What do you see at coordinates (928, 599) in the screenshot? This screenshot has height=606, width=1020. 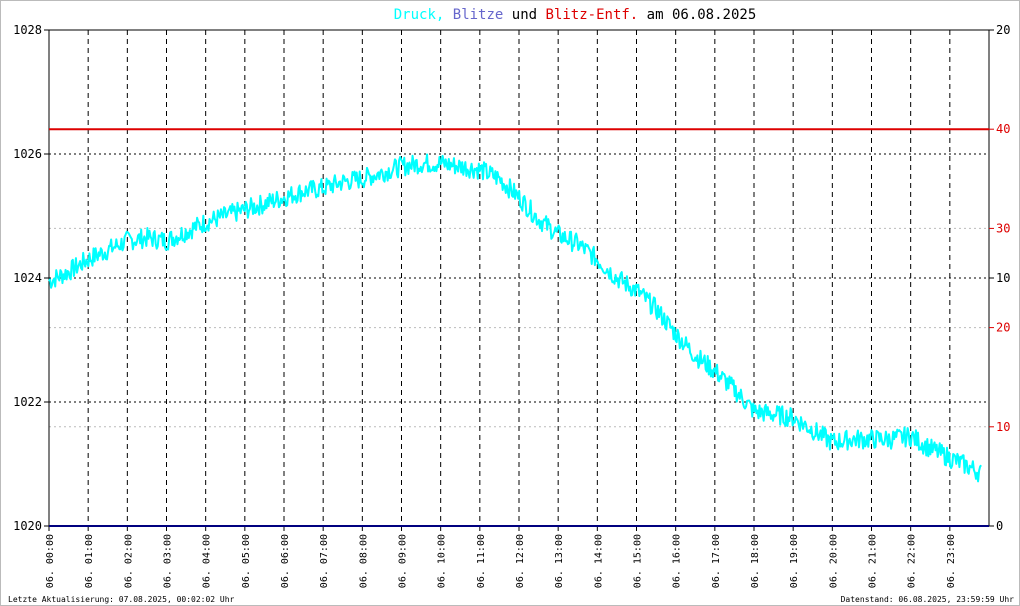 I see `footer-data-status: Datenstand: 06.08.2025, 23:59:59 Uhr` at bounding box center [928, 599].